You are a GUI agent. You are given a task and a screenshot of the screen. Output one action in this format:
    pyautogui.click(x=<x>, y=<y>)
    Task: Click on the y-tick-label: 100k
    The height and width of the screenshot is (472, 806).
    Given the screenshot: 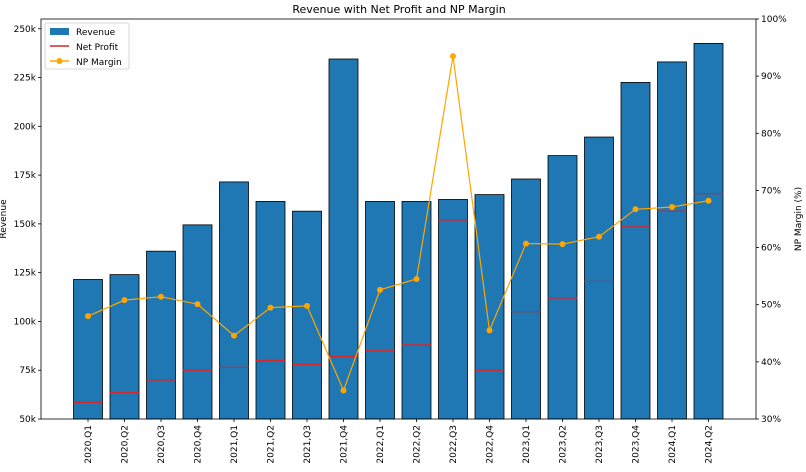 What is the action you would take?
    pyautogui.click(x=25, y=322)
    